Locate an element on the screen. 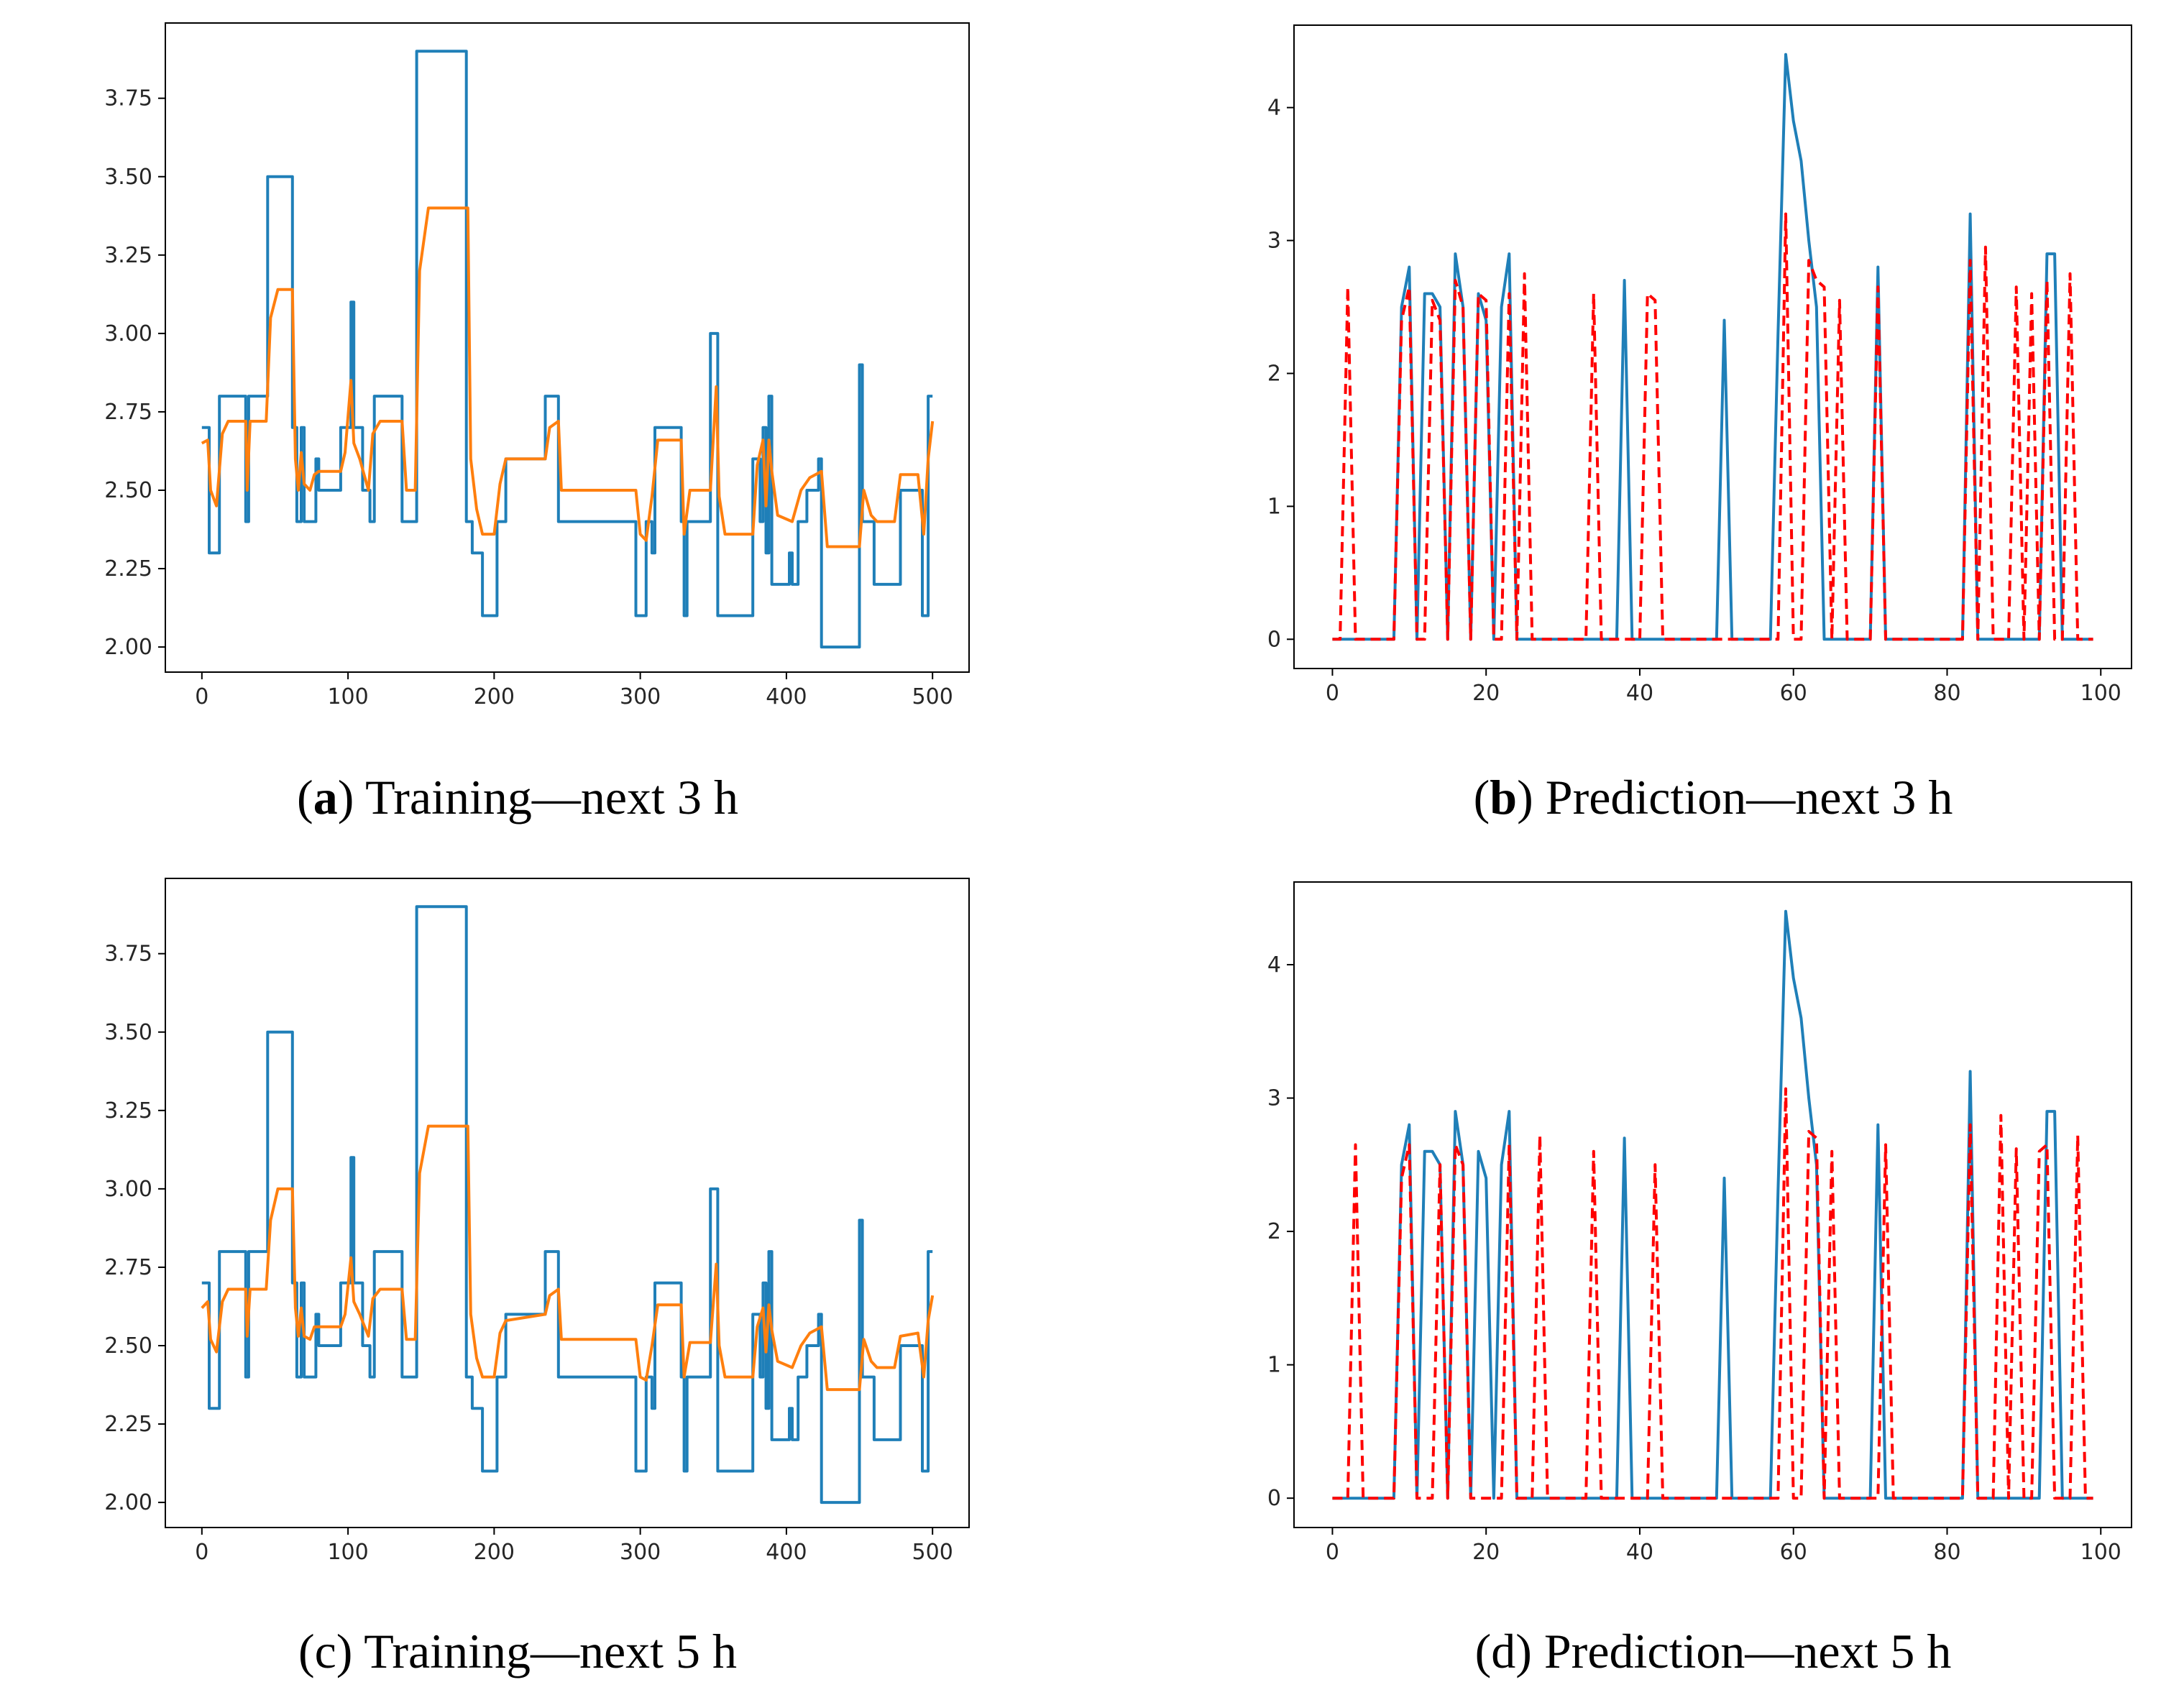  caption-a: (a) Training—next 3 h is located at coordinates (517, 797).